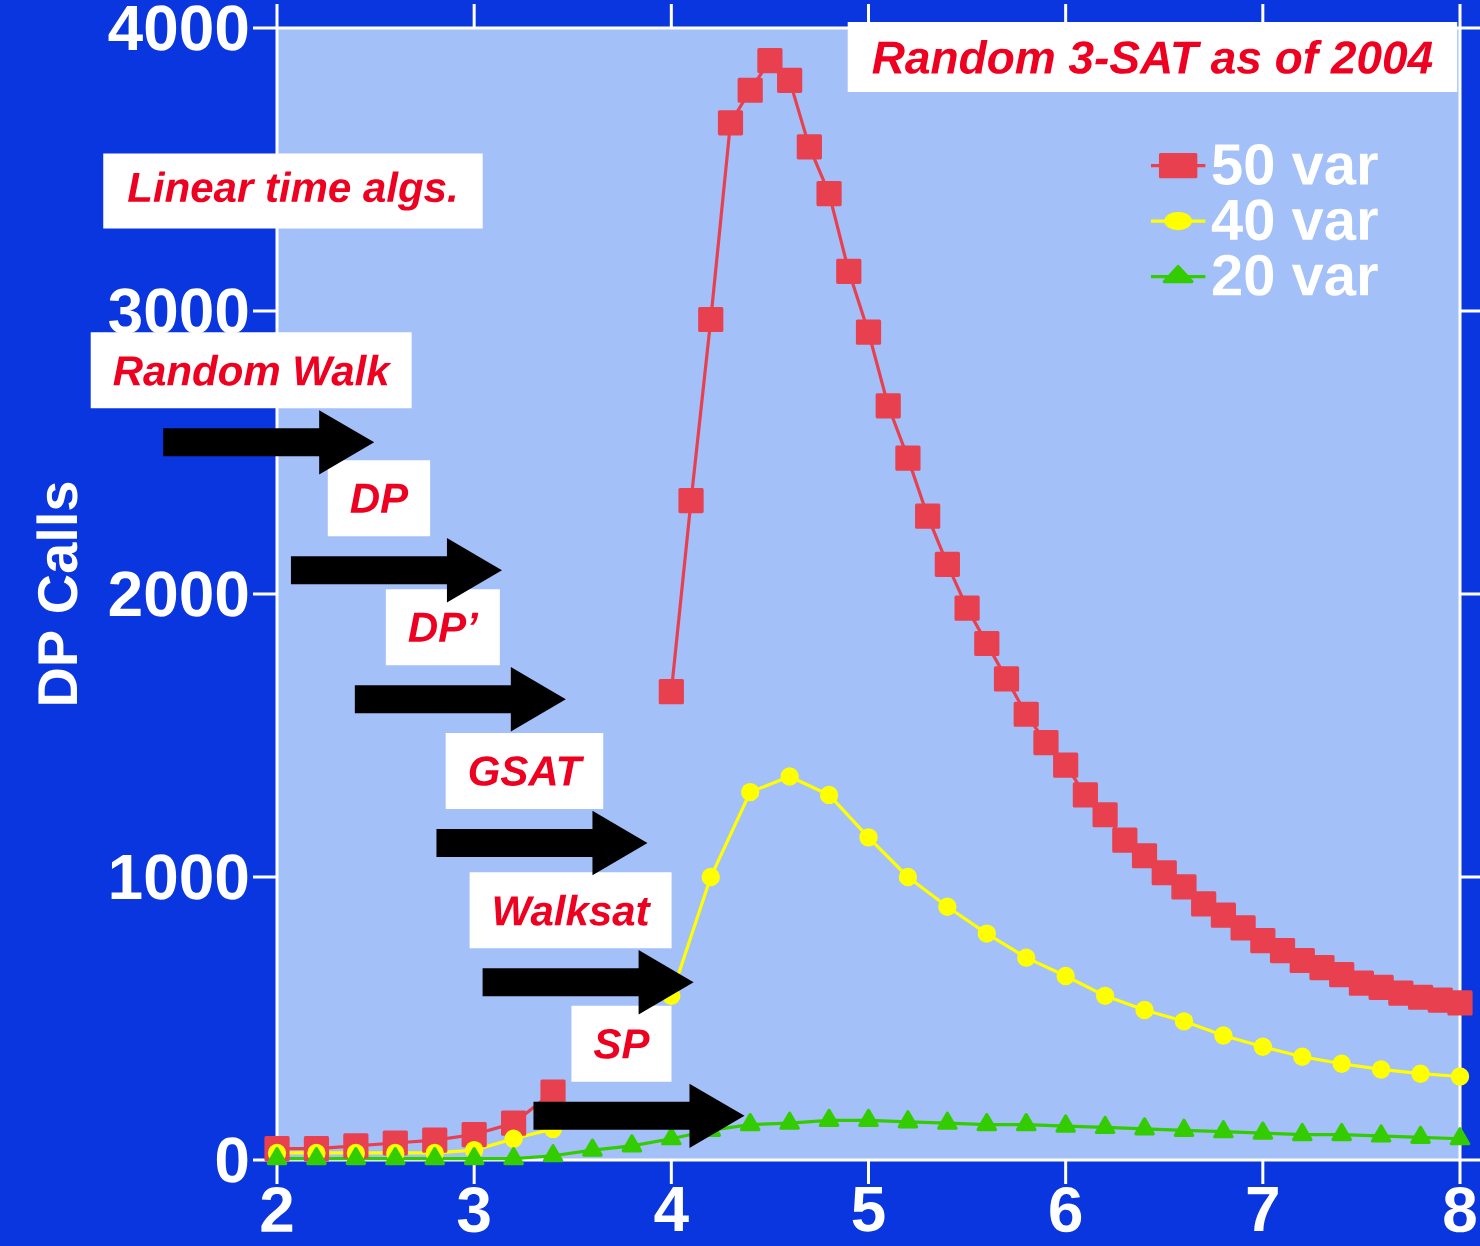  Describe the element at coordinates (277, 1209) in the screenshot. I see `x-tick-label: 2` at that location.